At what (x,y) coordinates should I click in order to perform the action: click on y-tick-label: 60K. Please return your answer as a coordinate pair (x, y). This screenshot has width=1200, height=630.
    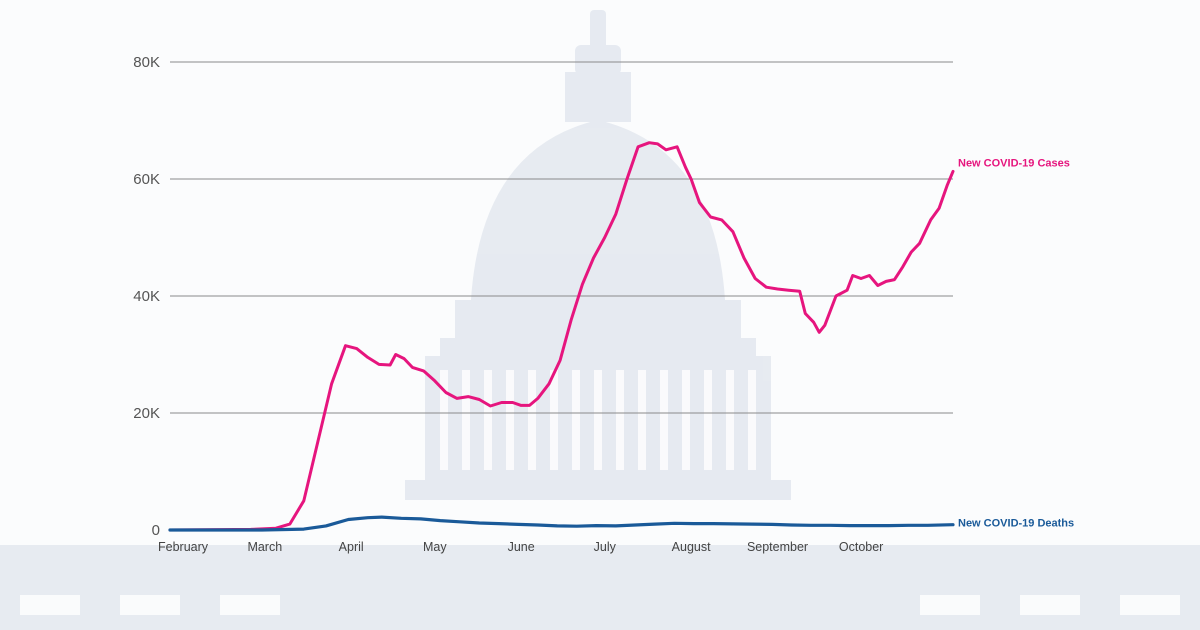
    Looking at the image, I should click on (146, 179).